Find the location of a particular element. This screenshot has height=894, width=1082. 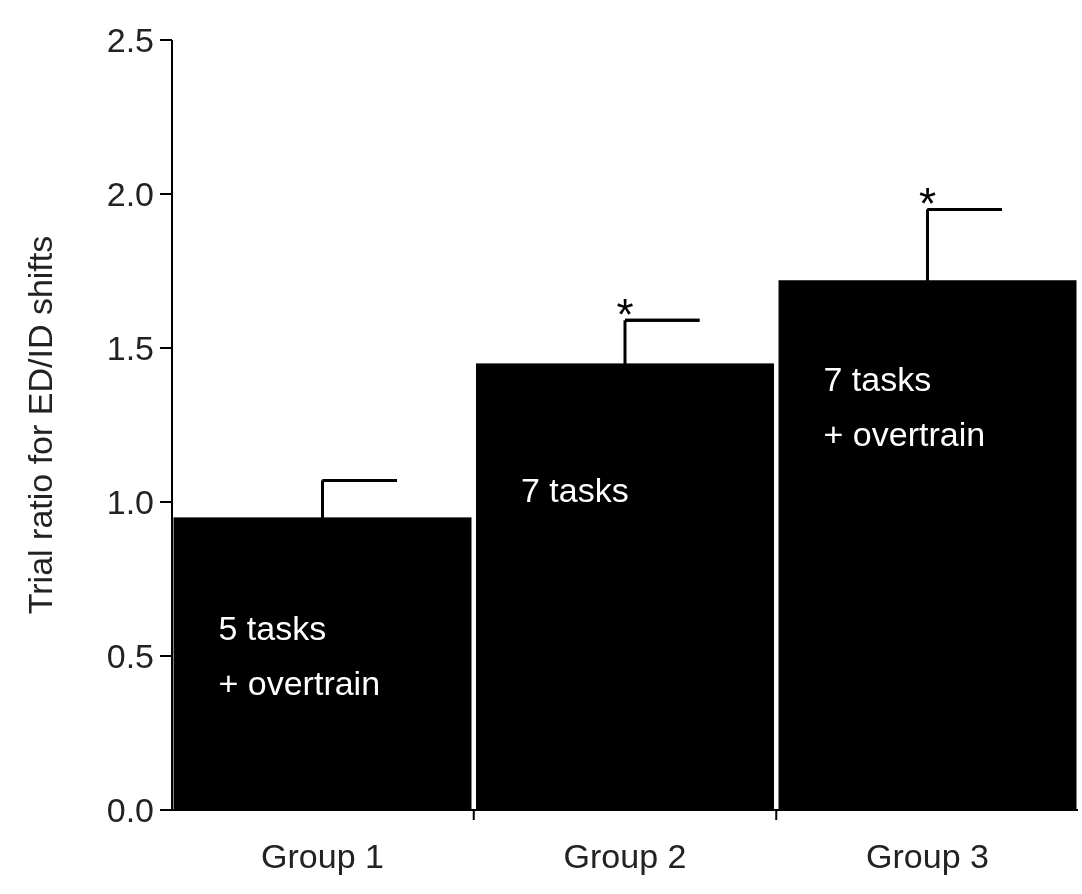

y-tick-label: 2.0 is located at coordinates (130, 193).